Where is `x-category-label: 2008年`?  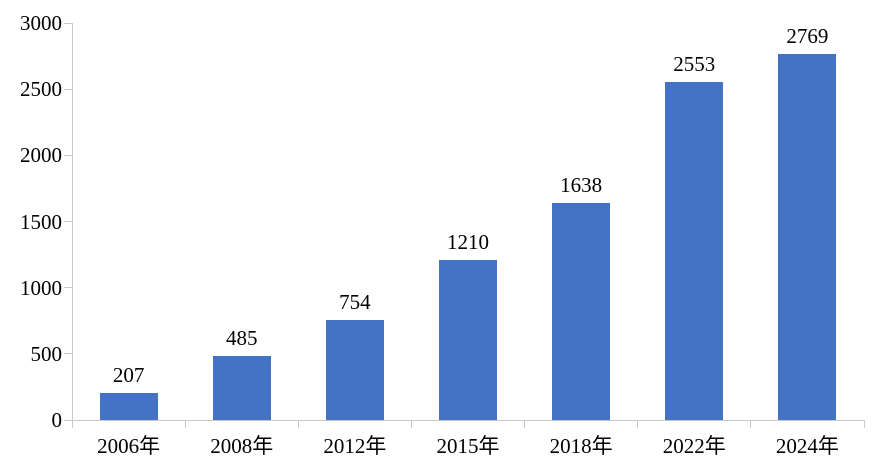 x-category-label: 2008年 is located at coordinates (242, 446).